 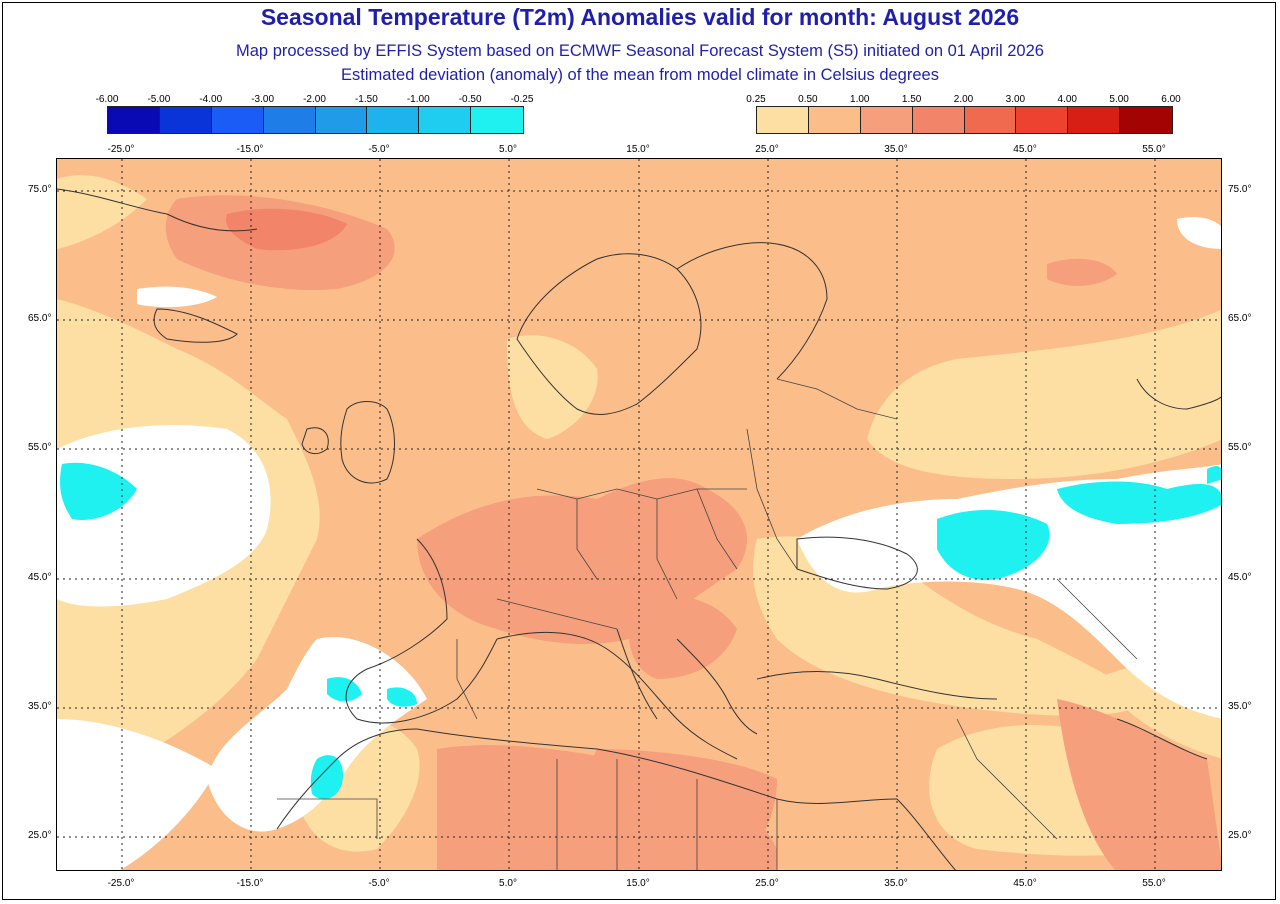 What do you see at coordinates (470, 99) in the screenshot?
I see `legend-negative-label: -0.50` at bounding box center [470, 99].